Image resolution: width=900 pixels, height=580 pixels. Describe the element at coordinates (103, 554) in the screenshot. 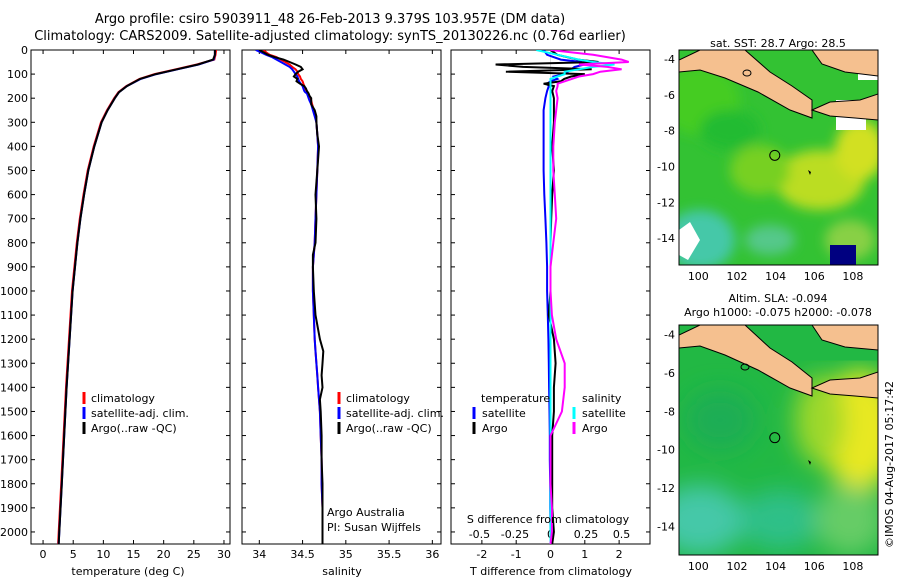

I see `x-tick-label: 10` at that location.